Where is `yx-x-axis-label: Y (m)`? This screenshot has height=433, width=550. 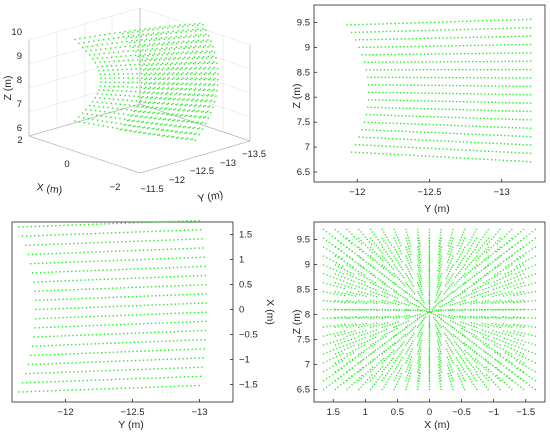
yx-x-axis-label: Y (m) is located at coordinates (130, 425).